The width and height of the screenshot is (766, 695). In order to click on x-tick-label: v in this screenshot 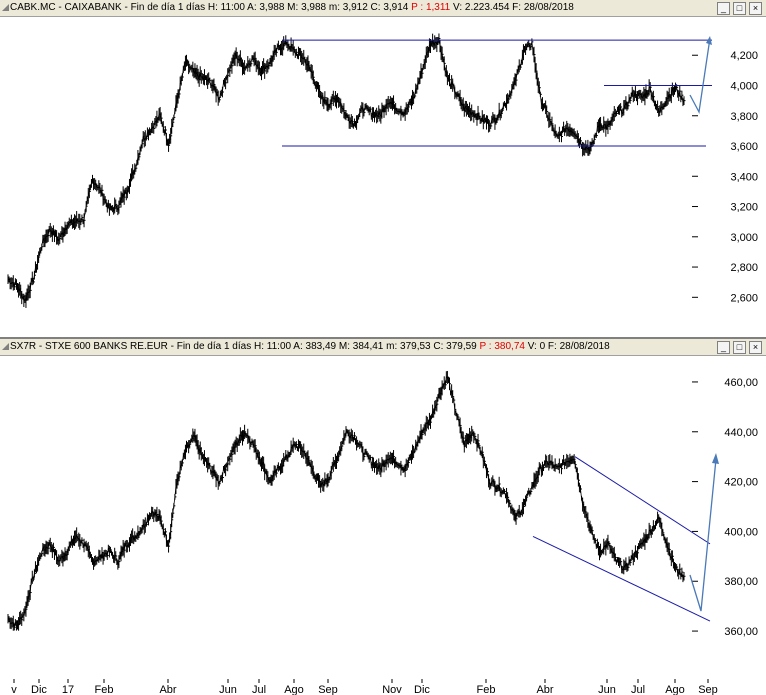, I will do `click(14, 689)`.